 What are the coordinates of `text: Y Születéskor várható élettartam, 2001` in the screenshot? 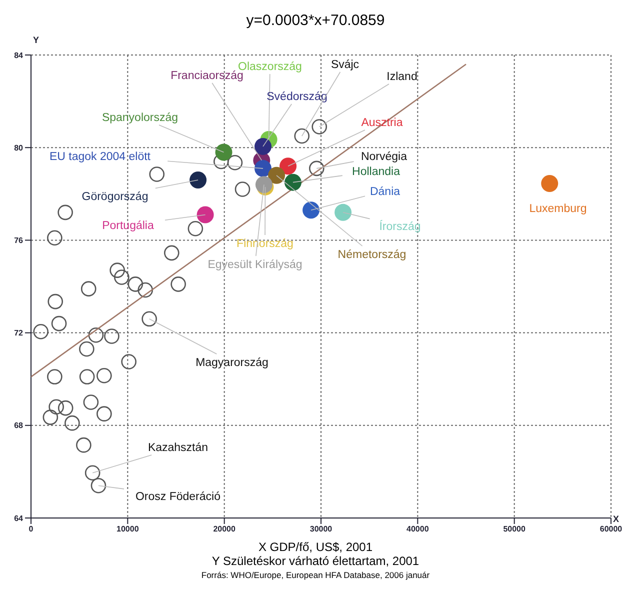 It's located at (315, 561).